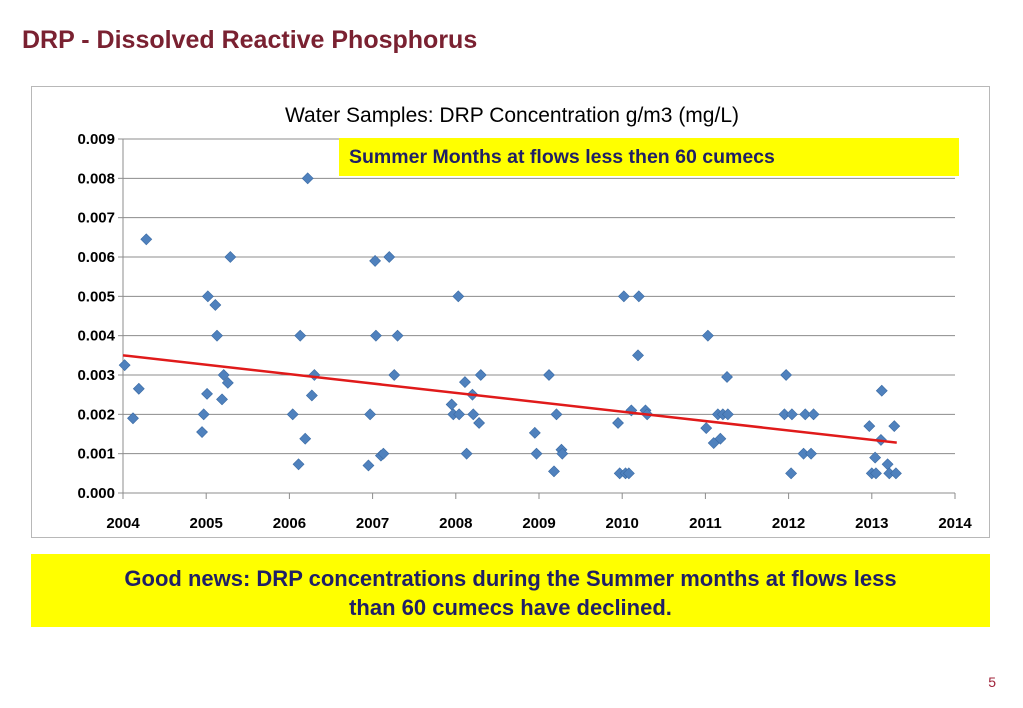 The image size is (1023, 708). What do you see at coordinates (96, 257) in the screenshot?
I see `y-tick-label: 0.006` at bounding box center [96, 257].